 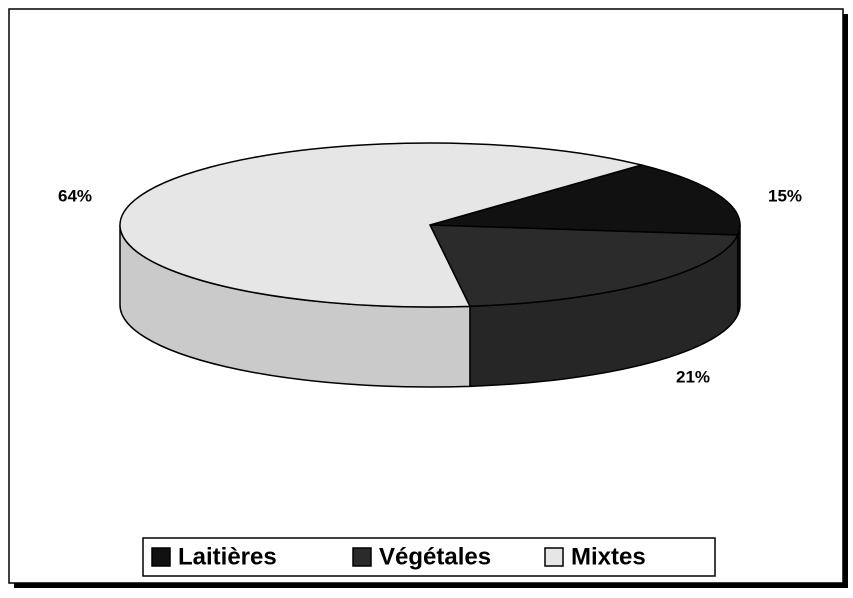 I want to click on legend-box, so click(x=429, y=557).